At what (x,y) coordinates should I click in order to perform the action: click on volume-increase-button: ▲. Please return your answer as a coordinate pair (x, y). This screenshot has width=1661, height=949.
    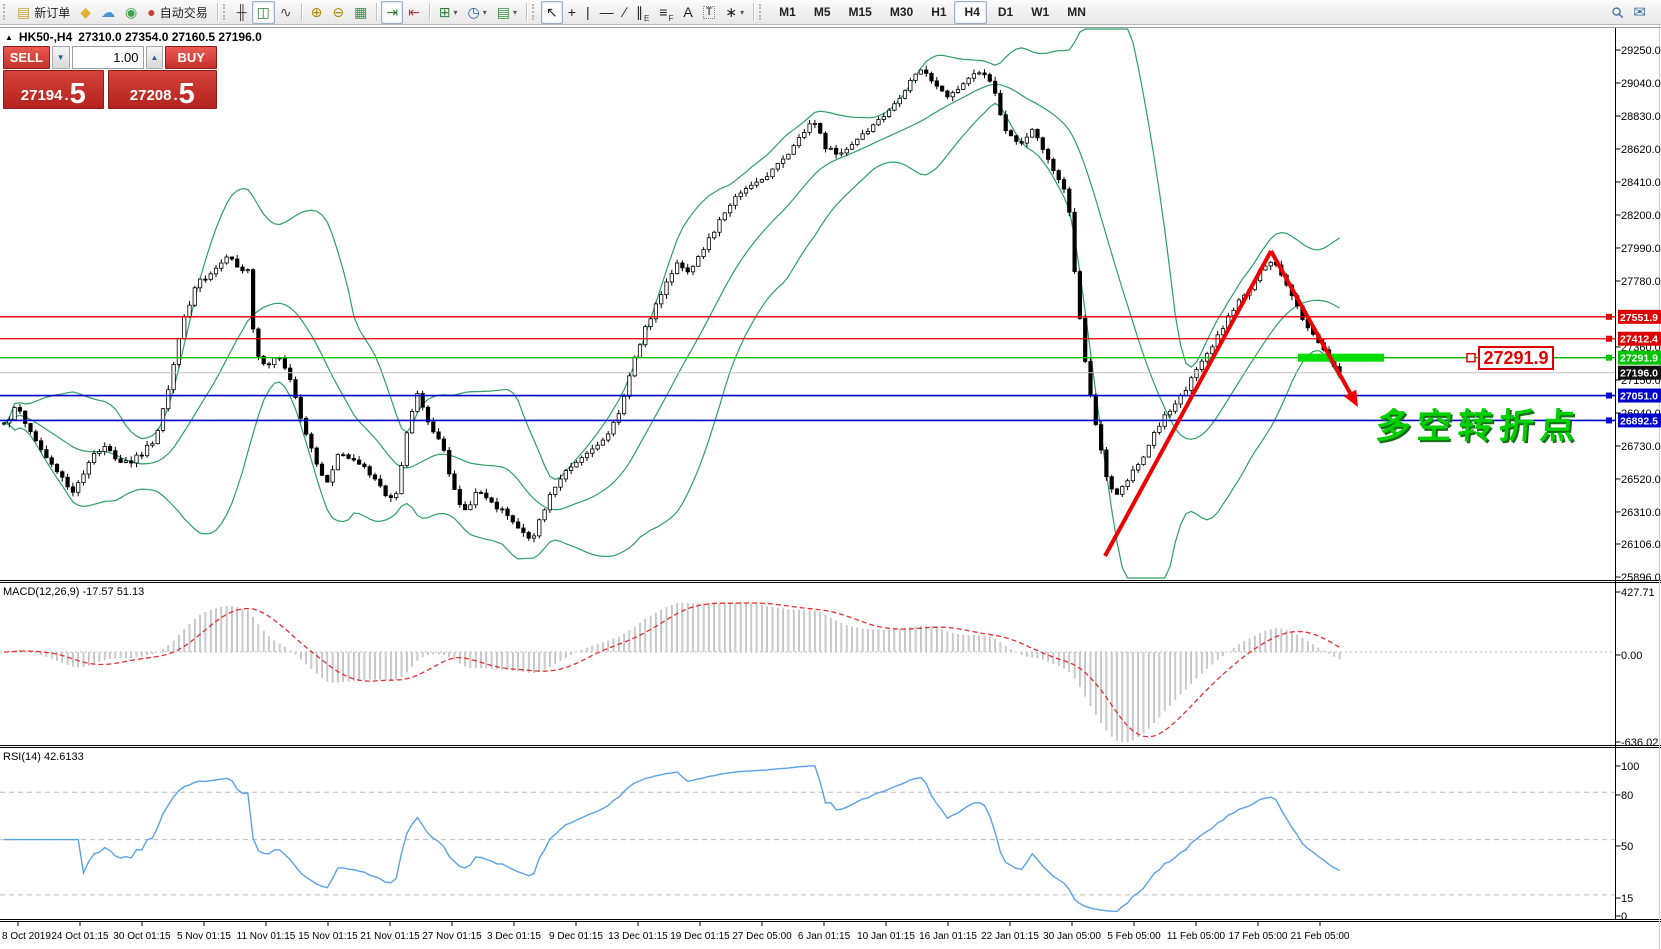
    Looking at the image, I should click on (154, 57).